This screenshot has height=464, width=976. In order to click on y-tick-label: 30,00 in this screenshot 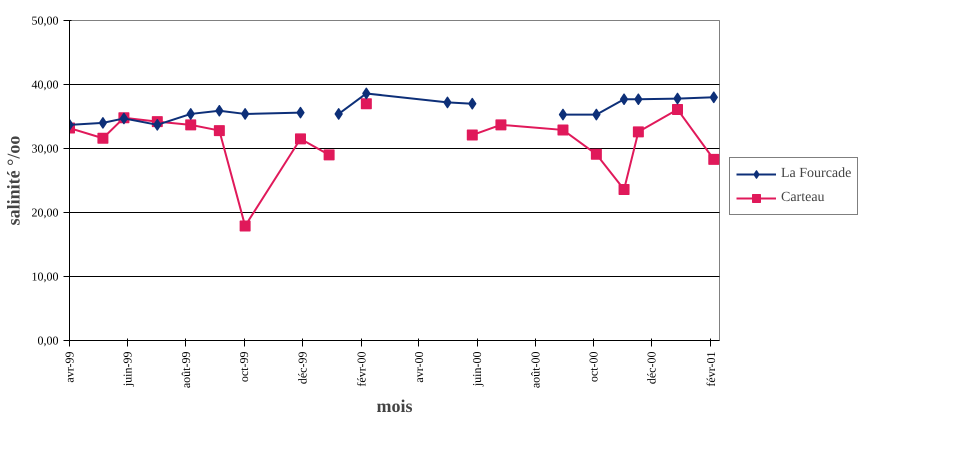, I will do `click(45, 149)`.